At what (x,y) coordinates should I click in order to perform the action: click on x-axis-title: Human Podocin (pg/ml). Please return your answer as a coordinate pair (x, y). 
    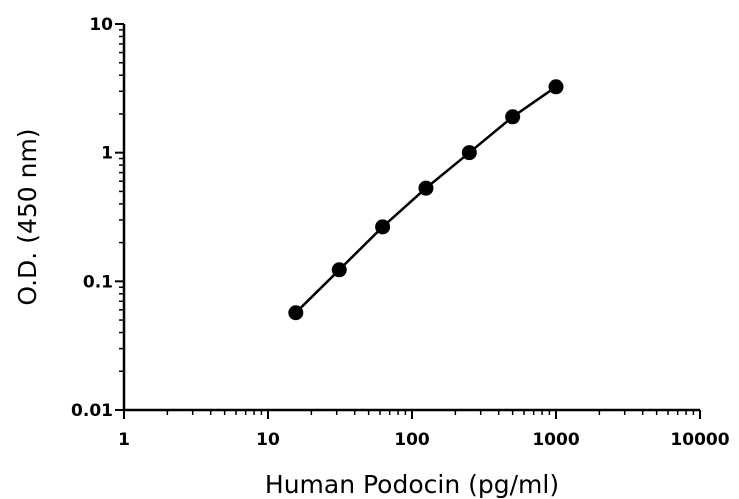
    Looking at the image, I should click on (412, 484).